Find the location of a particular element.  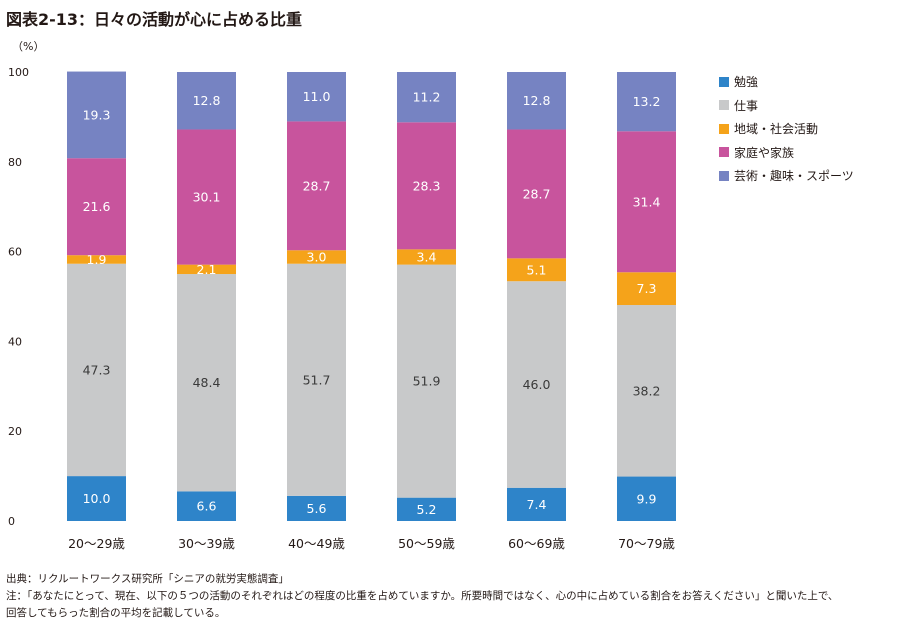

legend-item: 仕事 is located at coordinates (786, 106).